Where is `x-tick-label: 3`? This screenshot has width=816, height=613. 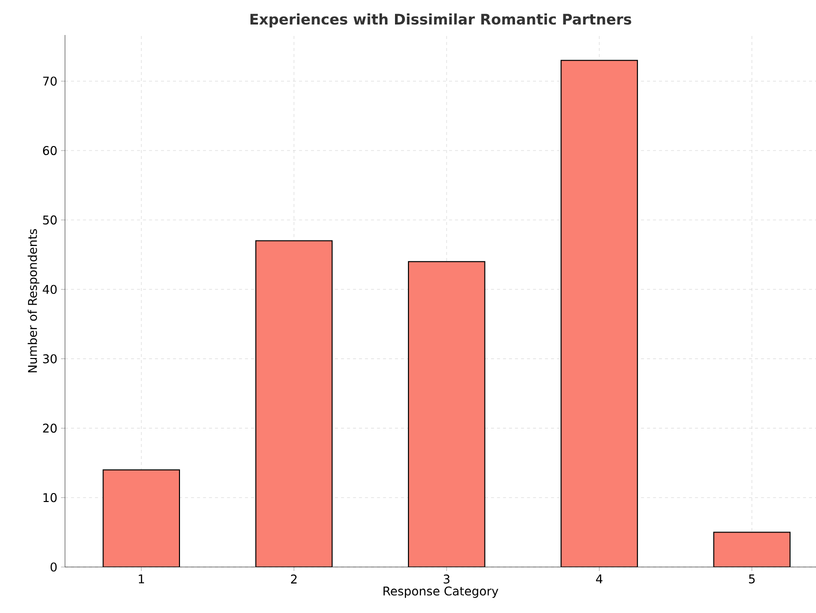 x-tick-label: 3 is located at coordinates (447, 579).